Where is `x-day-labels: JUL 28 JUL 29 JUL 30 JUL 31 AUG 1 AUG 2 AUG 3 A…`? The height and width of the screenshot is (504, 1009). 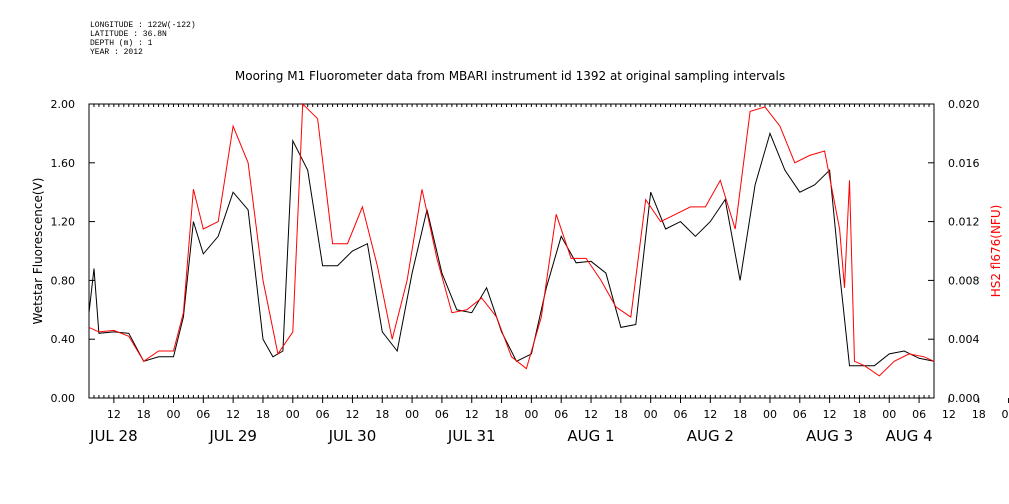 x-day-labels: JUL 28 JUL 29 JUL 30 JUL 31 AUG 1 AUG 2 AUG 3 A… is located at coordinates (511, 436).